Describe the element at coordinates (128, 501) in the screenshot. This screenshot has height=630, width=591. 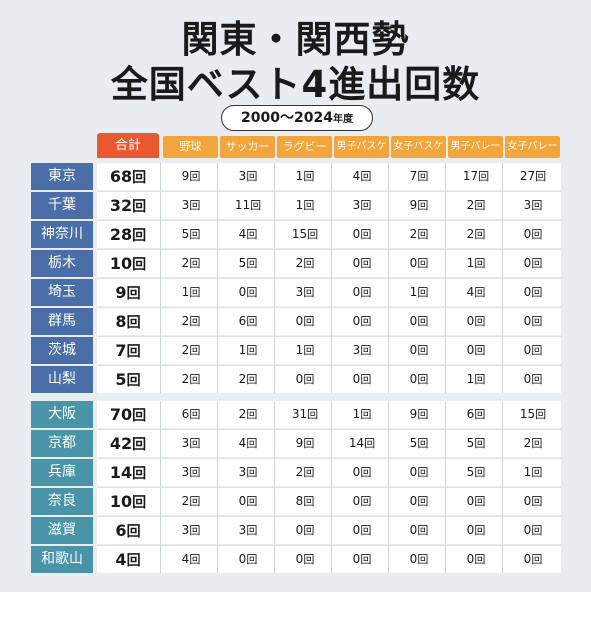
I see `total-value: 10回` at that location.